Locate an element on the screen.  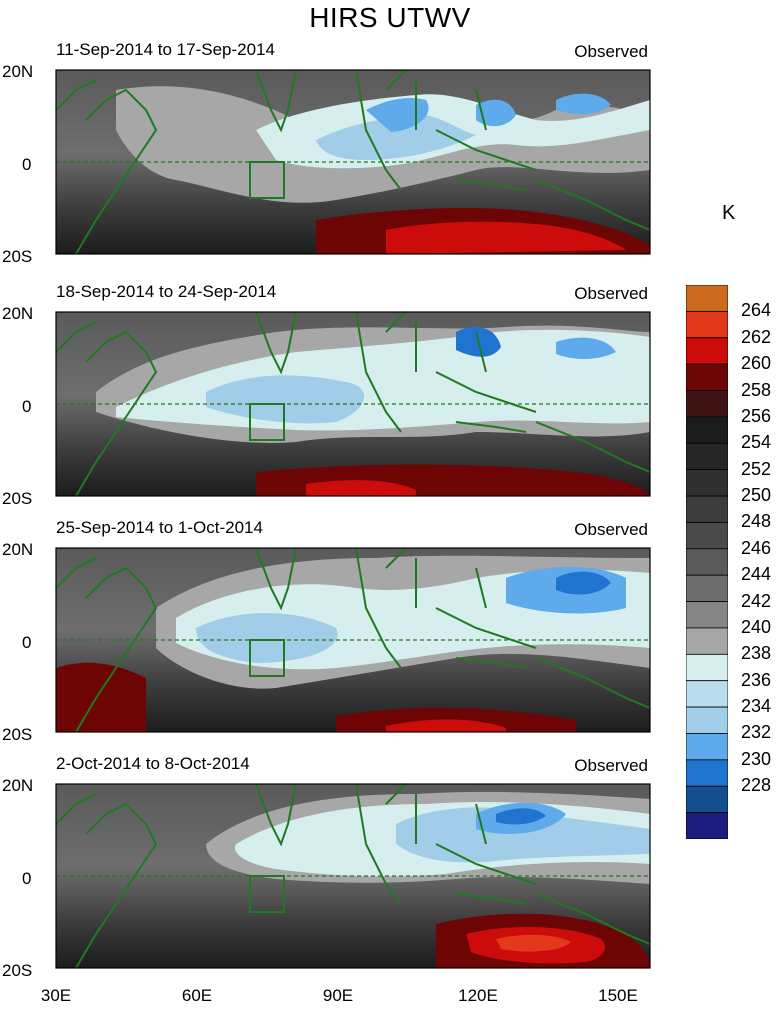
lon-label: 150E is located at coordinates (618, 995).